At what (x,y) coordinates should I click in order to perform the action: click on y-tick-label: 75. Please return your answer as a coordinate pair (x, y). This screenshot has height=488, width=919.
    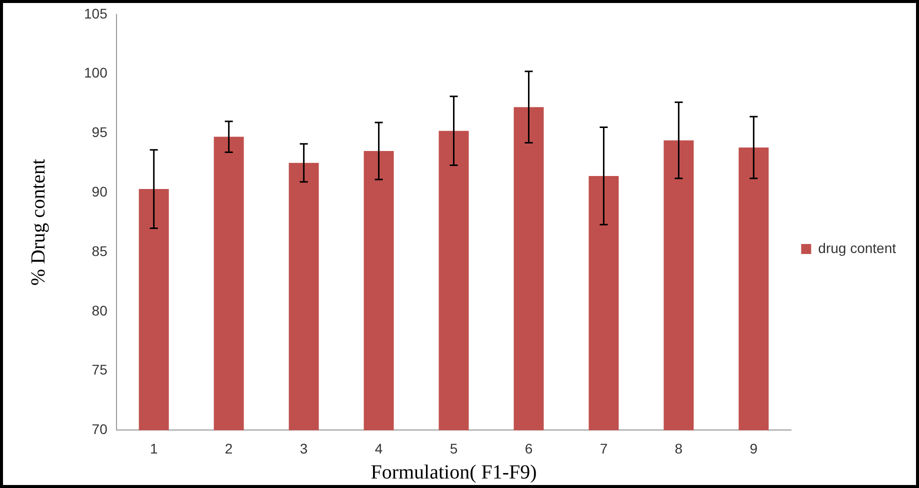
    Looking at the image, I should click on (100, 370).